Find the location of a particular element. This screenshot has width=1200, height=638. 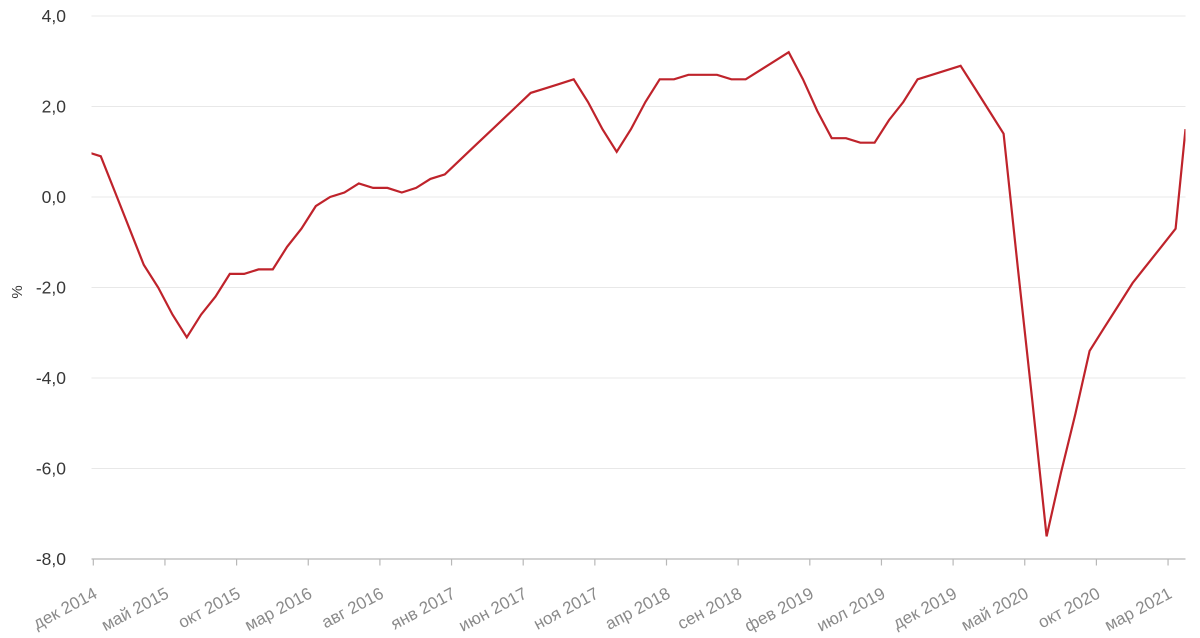

y-tick-label: -2,0 is located at coordinates (51, 288).